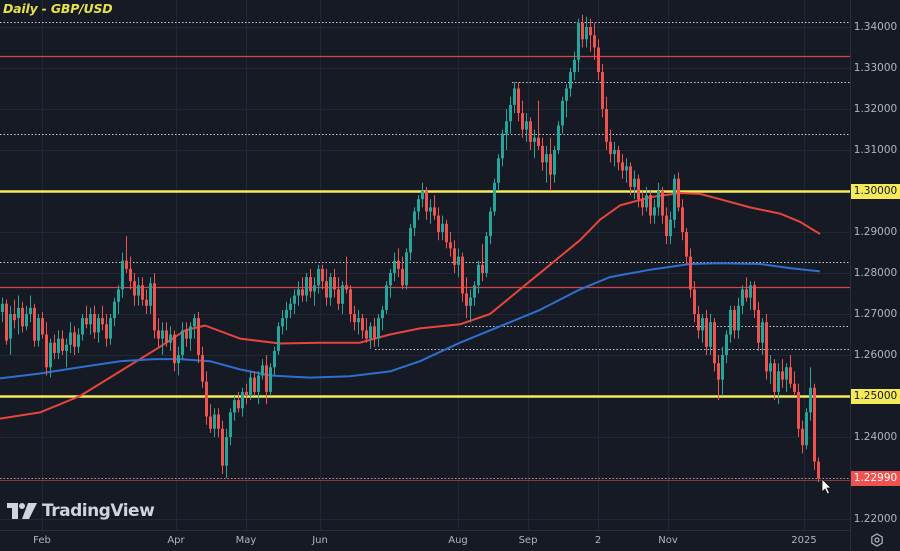 The image size is (900, 551). Describe the element at coordinates (875, 191) in the screenshot. I see `price-level-badge: 1.30000` at that location.